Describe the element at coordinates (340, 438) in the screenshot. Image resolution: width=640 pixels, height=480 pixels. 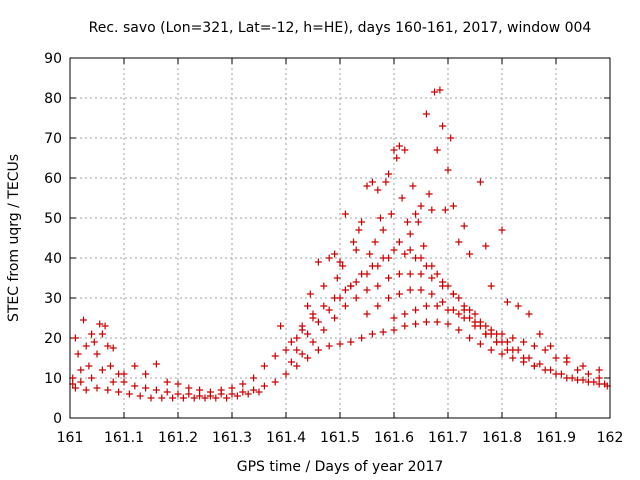
I see `x-tick-label: 161.5` at that location.